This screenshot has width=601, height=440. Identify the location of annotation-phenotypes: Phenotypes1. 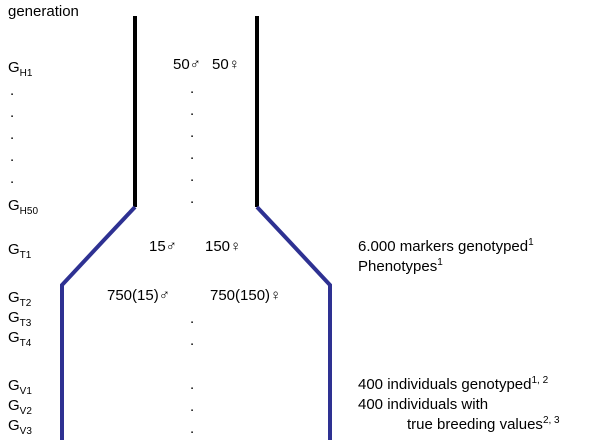
(400, 266).